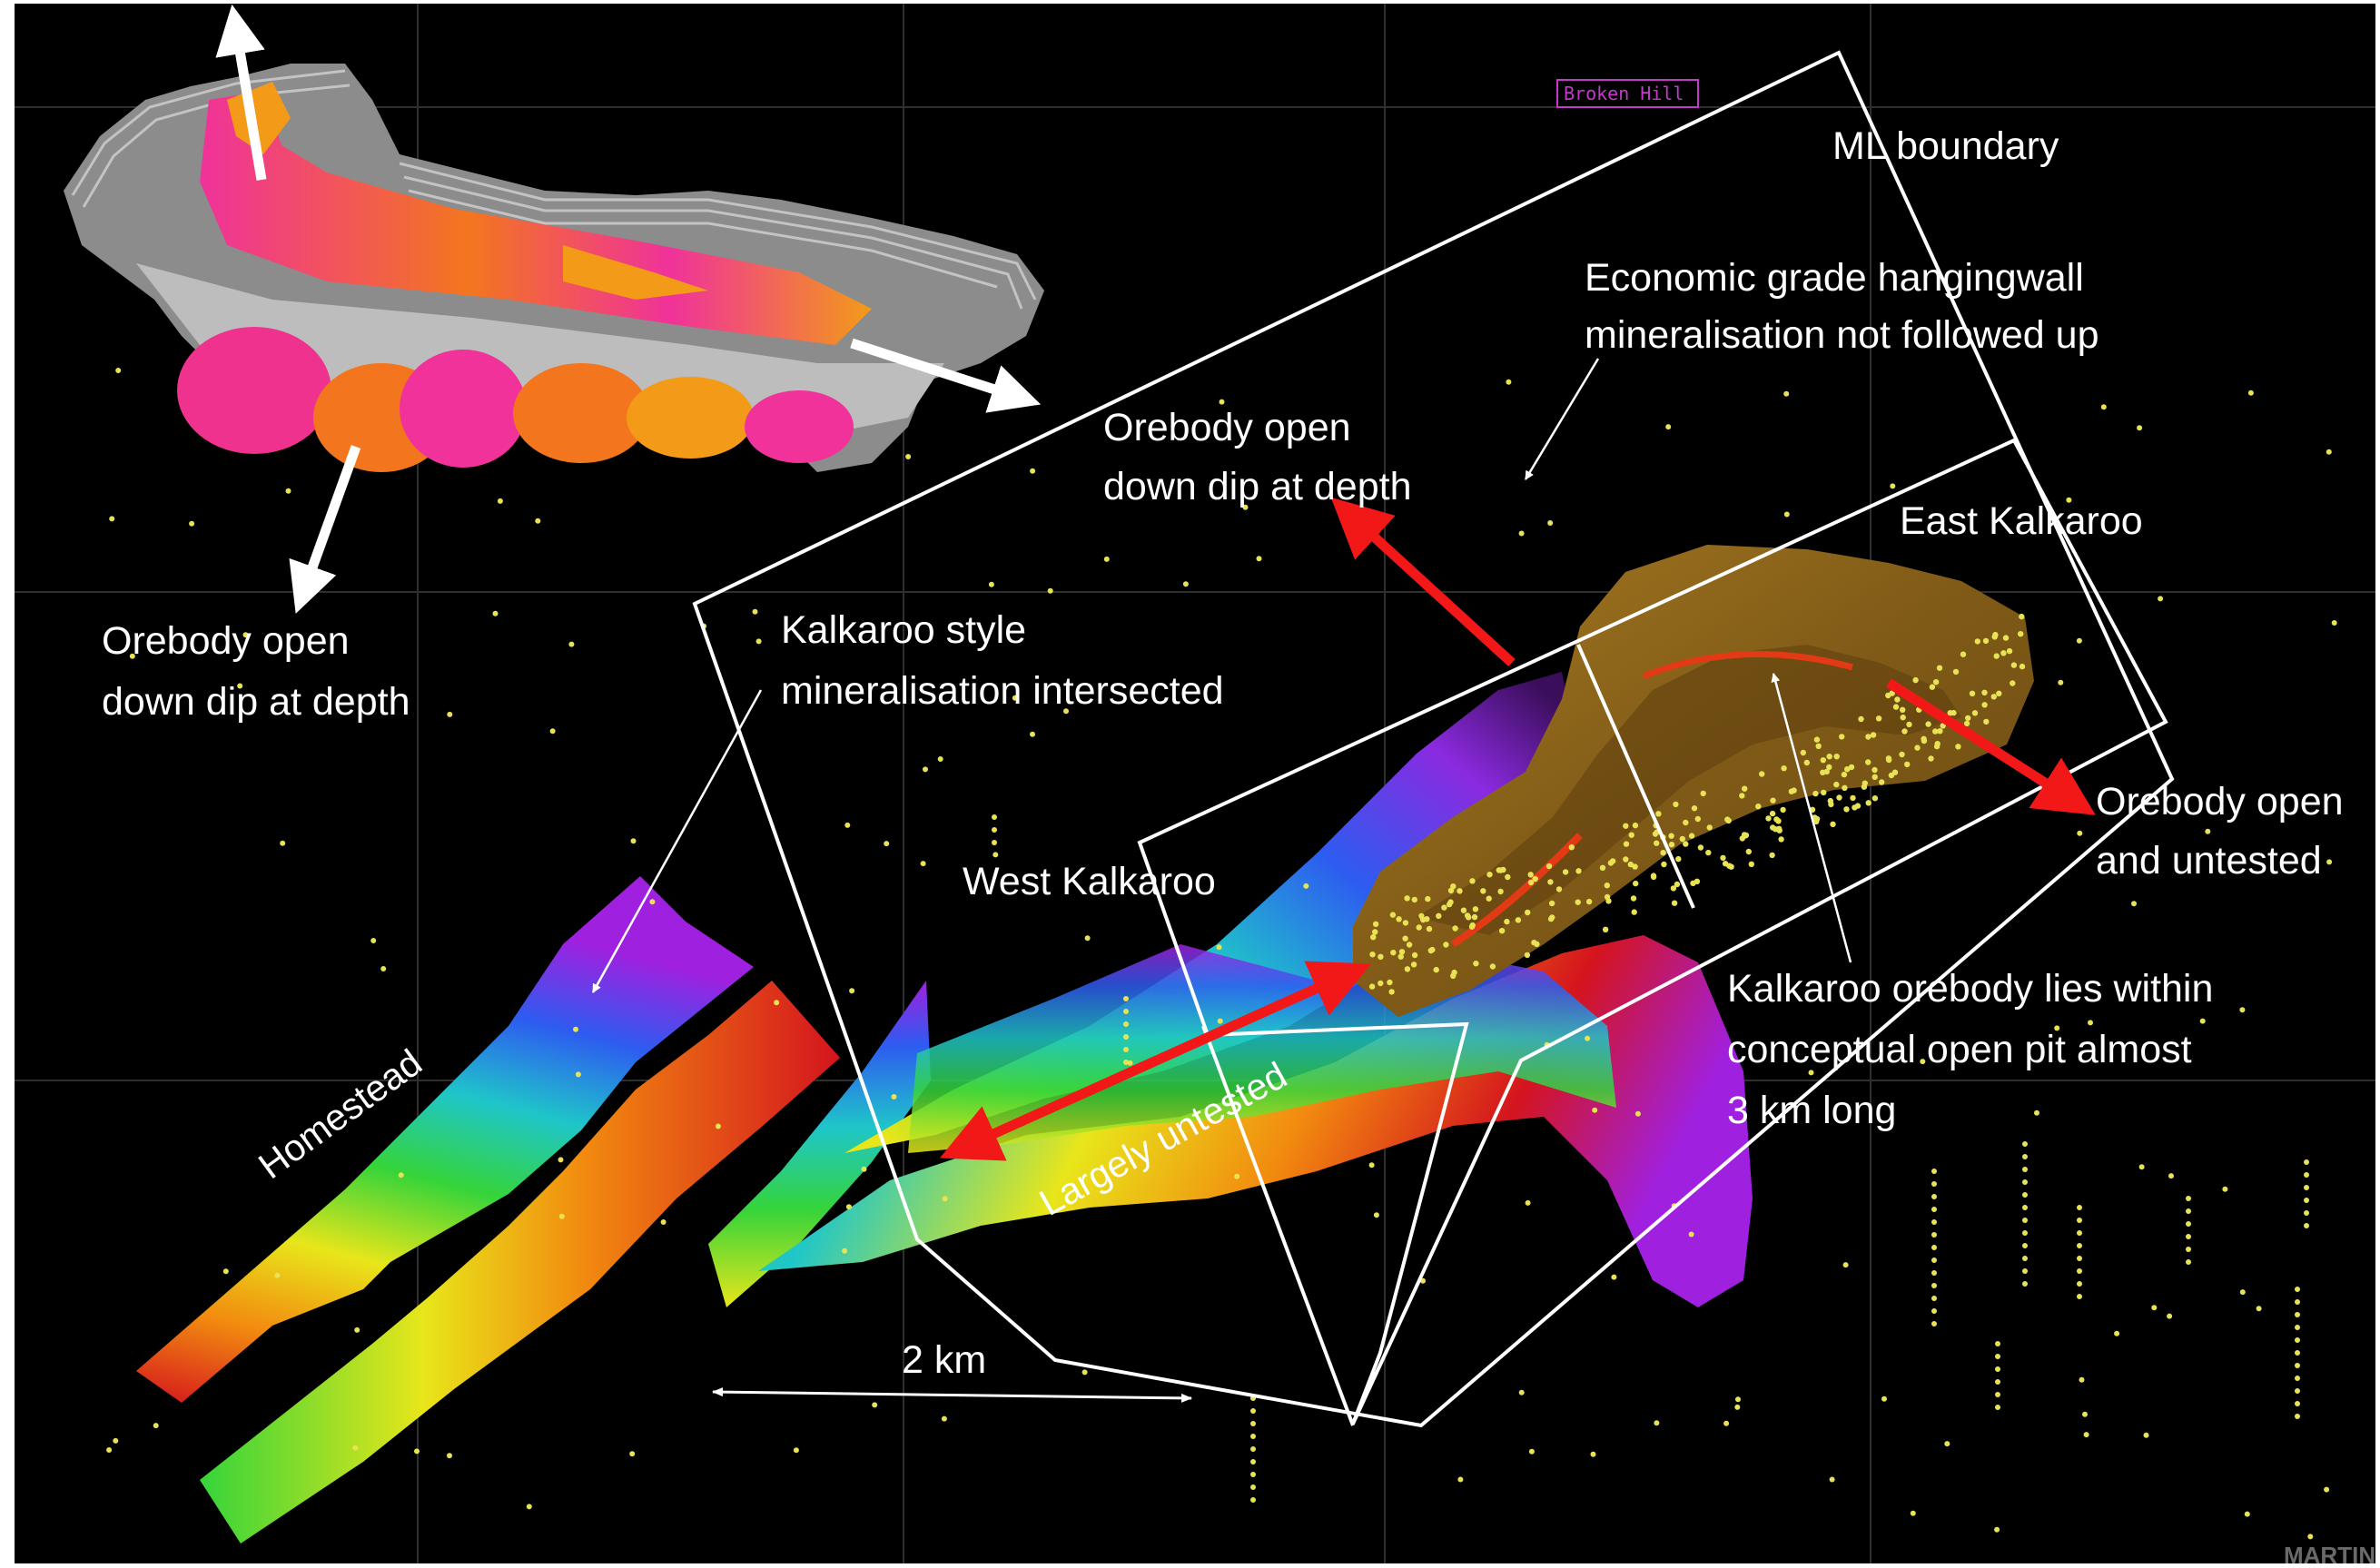 The width and height of the screenshot is (2380, 1568). Describe the element at coordinates (628, 309) in the screenshot. I see `white-arrows` at that location.